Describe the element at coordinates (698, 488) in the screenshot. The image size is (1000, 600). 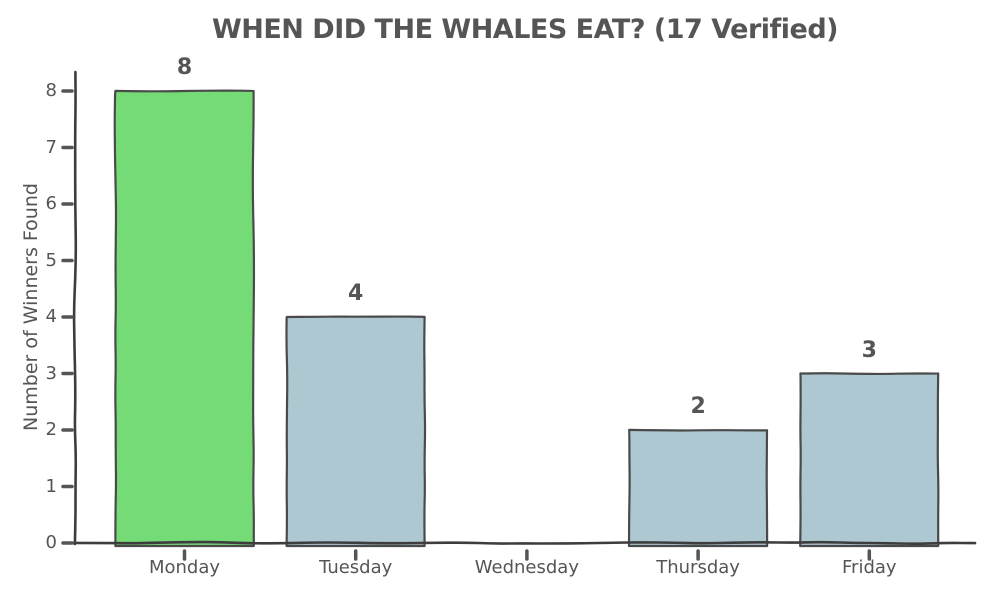
I see `bar-thursday` at that location.